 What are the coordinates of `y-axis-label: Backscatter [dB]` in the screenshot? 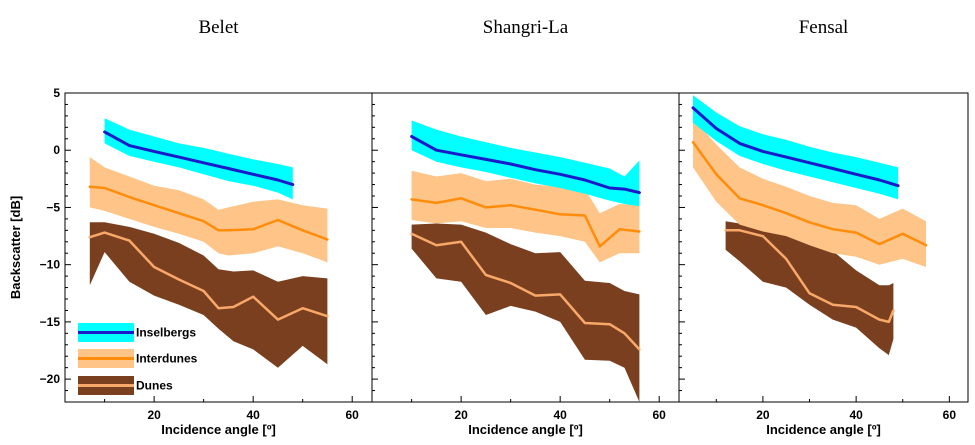 It's located at (15, 247).